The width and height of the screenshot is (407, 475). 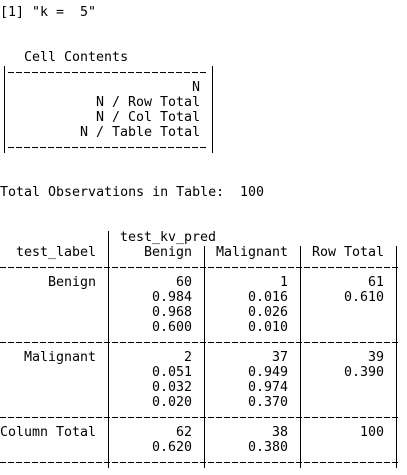 I want to click on console-line: [1] "k = 5", so click(x=48, y=12).